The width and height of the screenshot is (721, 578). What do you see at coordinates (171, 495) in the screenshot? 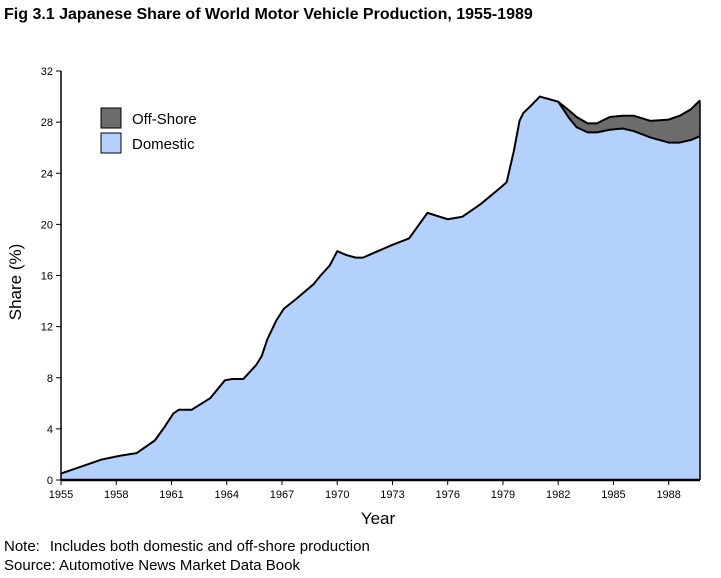
I see `x-tick-label: 1961` at bounding box center [171, 495].